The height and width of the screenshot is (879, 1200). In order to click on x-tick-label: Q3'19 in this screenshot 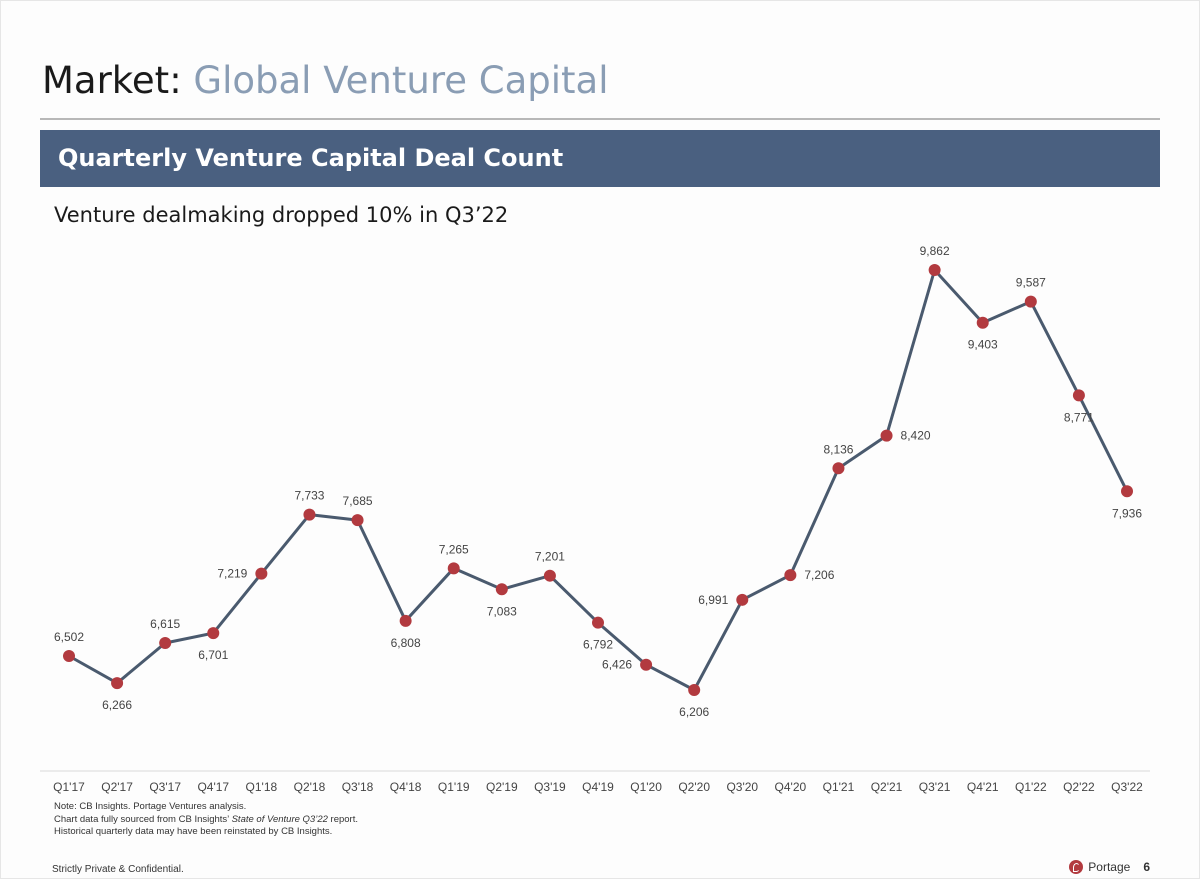, I will do `click(550, 787)`.